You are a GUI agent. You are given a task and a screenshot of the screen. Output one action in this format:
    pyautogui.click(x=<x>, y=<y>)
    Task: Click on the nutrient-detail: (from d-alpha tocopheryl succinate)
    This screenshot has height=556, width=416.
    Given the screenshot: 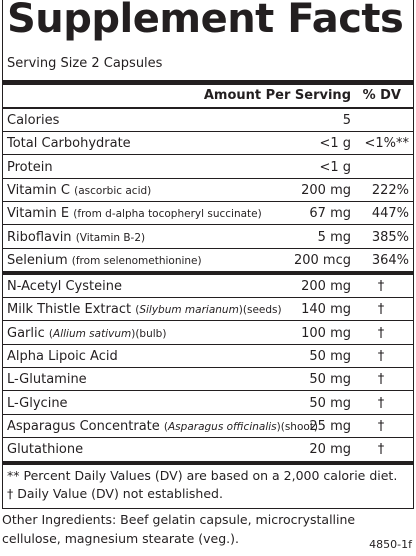 What is the action you would take?
    pyautogui.click(x=167, y=214)
    